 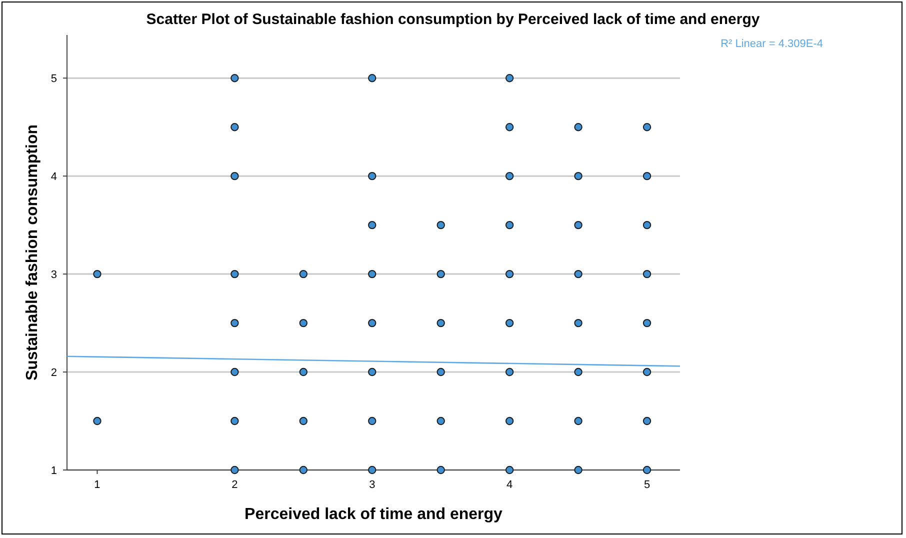 I want to click on x-tick-label: 4, so click(x=509, y=485).